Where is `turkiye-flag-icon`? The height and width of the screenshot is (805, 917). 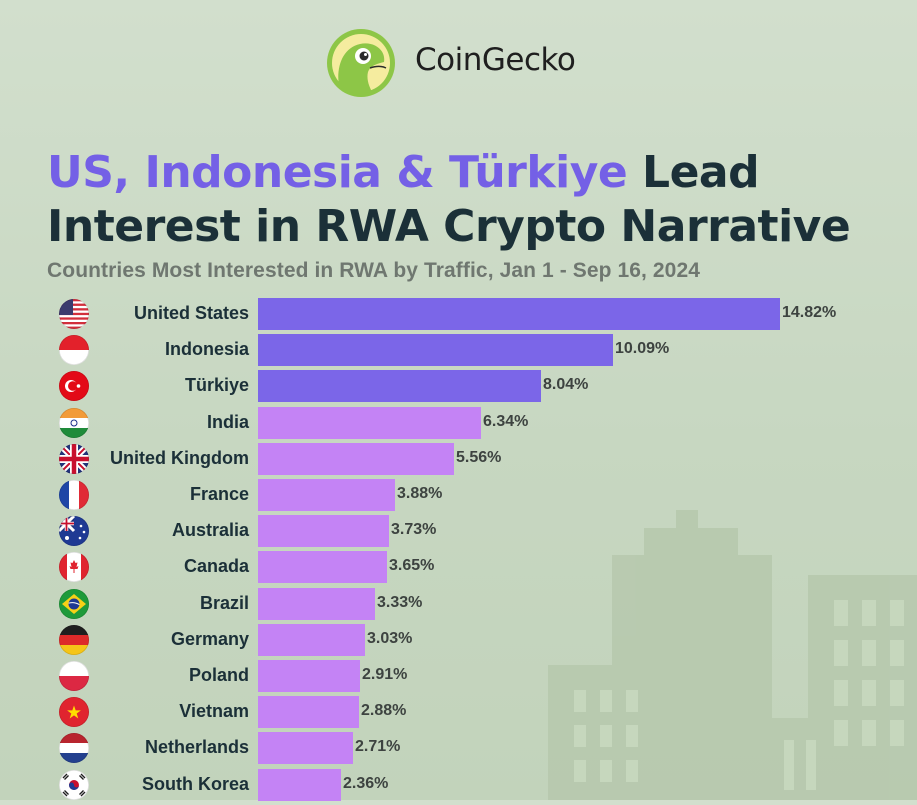 turkiye-flag-icon is located at coordinates (74, 386).